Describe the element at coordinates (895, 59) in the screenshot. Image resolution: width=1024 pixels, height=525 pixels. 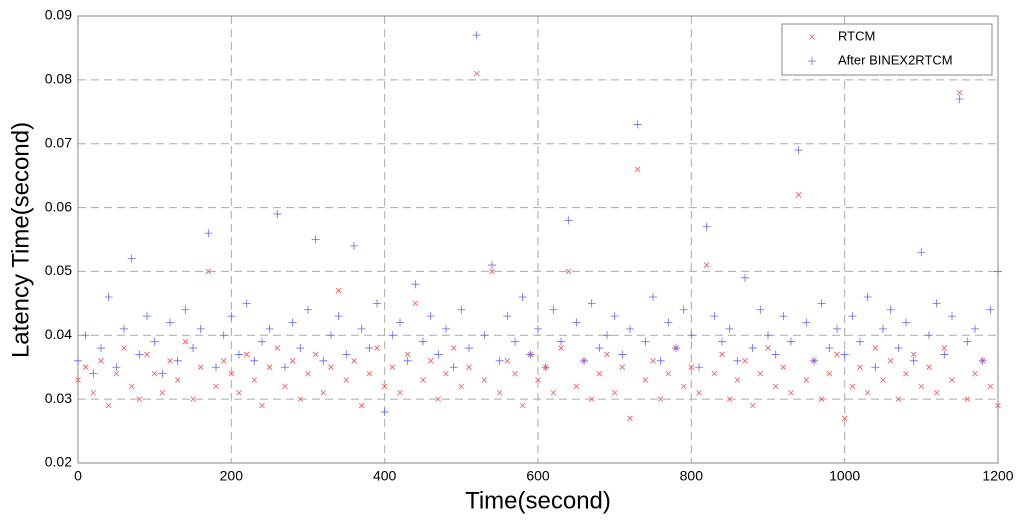
I see `legend-label: After BINEX2RTCM` at that location.